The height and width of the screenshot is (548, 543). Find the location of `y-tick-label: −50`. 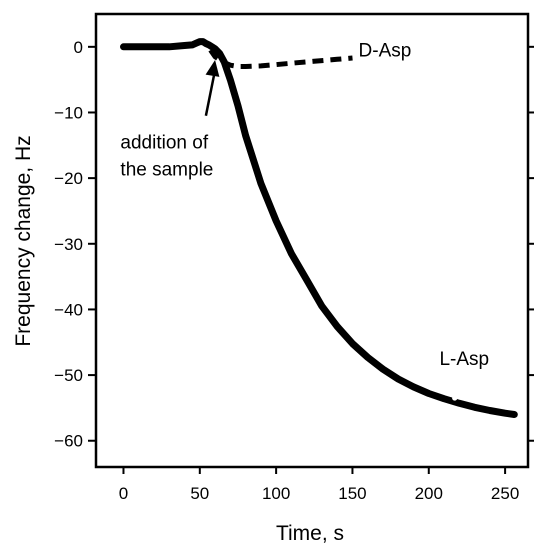

y-tick-label: −50 is located at coordinates (68, 375).